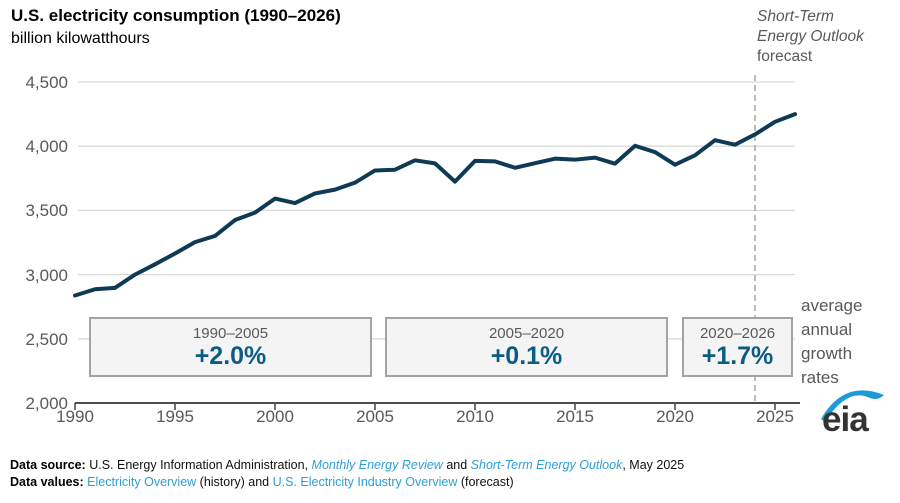 Image resolution: width=900 pixels, height=503 pixels. Describe the element at coordinates (230, 355) in the screenshot. I see `growth-rate: +2.0%` at that location.